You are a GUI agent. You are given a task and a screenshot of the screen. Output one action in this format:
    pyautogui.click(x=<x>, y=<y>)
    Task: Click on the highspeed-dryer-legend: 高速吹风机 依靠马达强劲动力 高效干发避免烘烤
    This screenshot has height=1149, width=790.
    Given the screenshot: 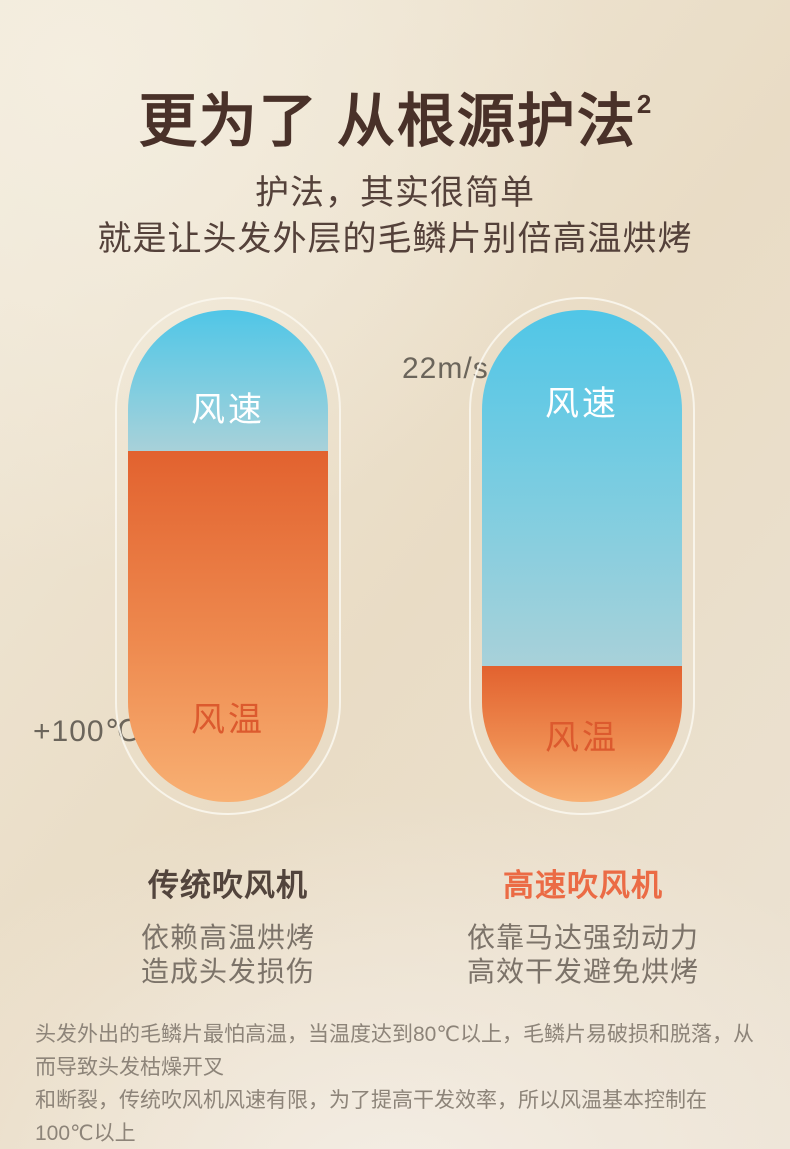 What is the action you would take?
    pyautogui.click(x=583, y=924)
    